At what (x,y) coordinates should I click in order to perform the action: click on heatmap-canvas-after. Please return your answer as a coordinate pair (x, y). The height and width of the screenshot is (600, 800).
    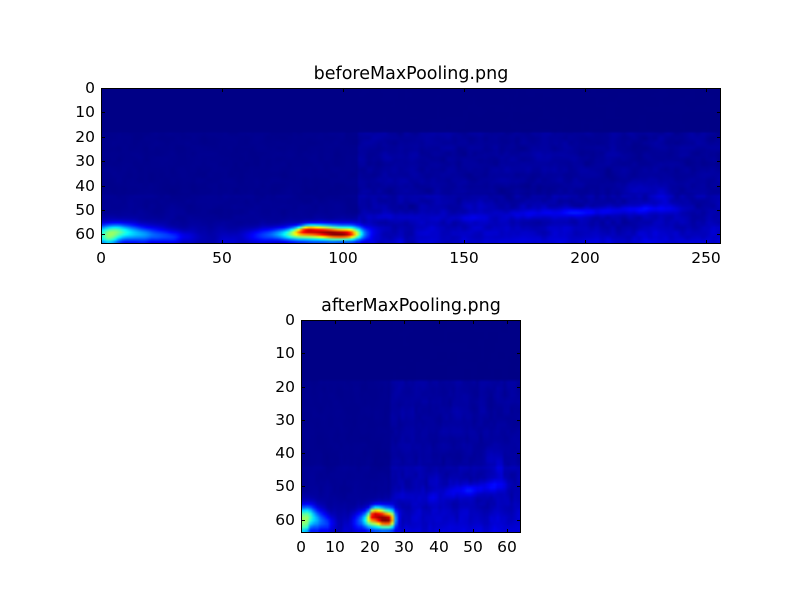
    Looking at the image, I should click on (411, 426).